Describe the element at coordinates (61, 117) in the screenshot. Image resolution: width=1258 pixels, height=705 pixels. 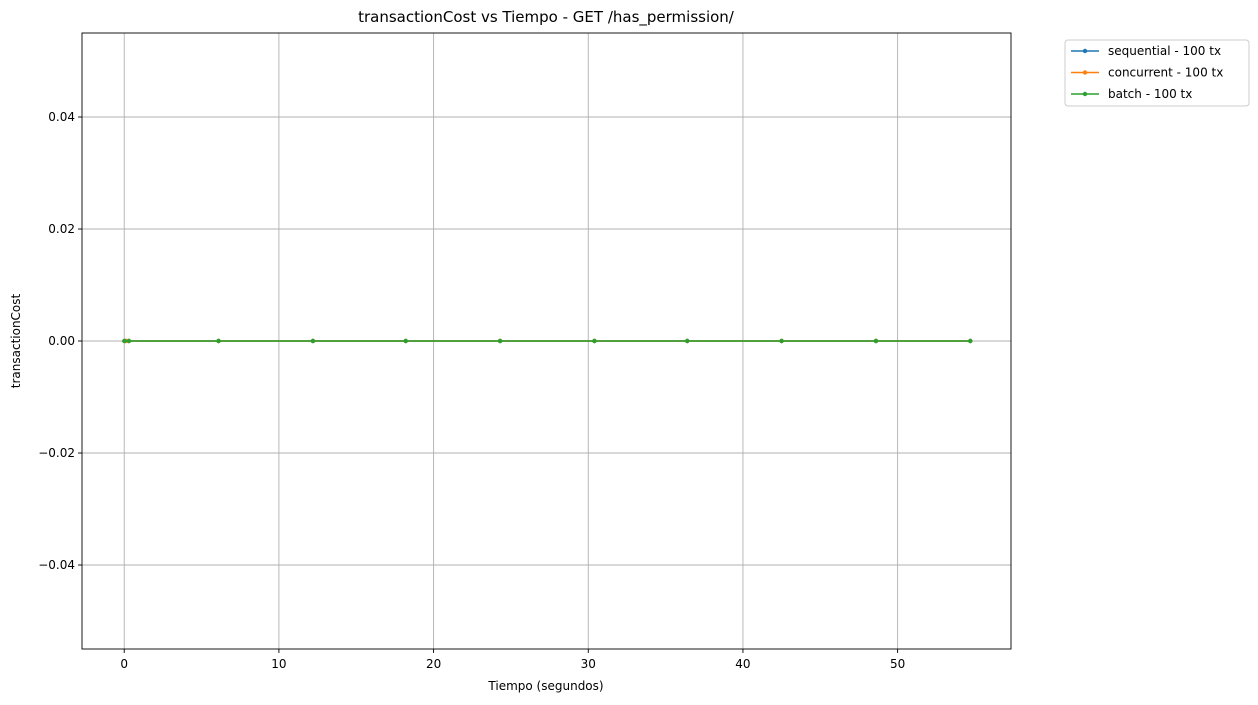
I see `y-tick-label: 0.04` at that location.